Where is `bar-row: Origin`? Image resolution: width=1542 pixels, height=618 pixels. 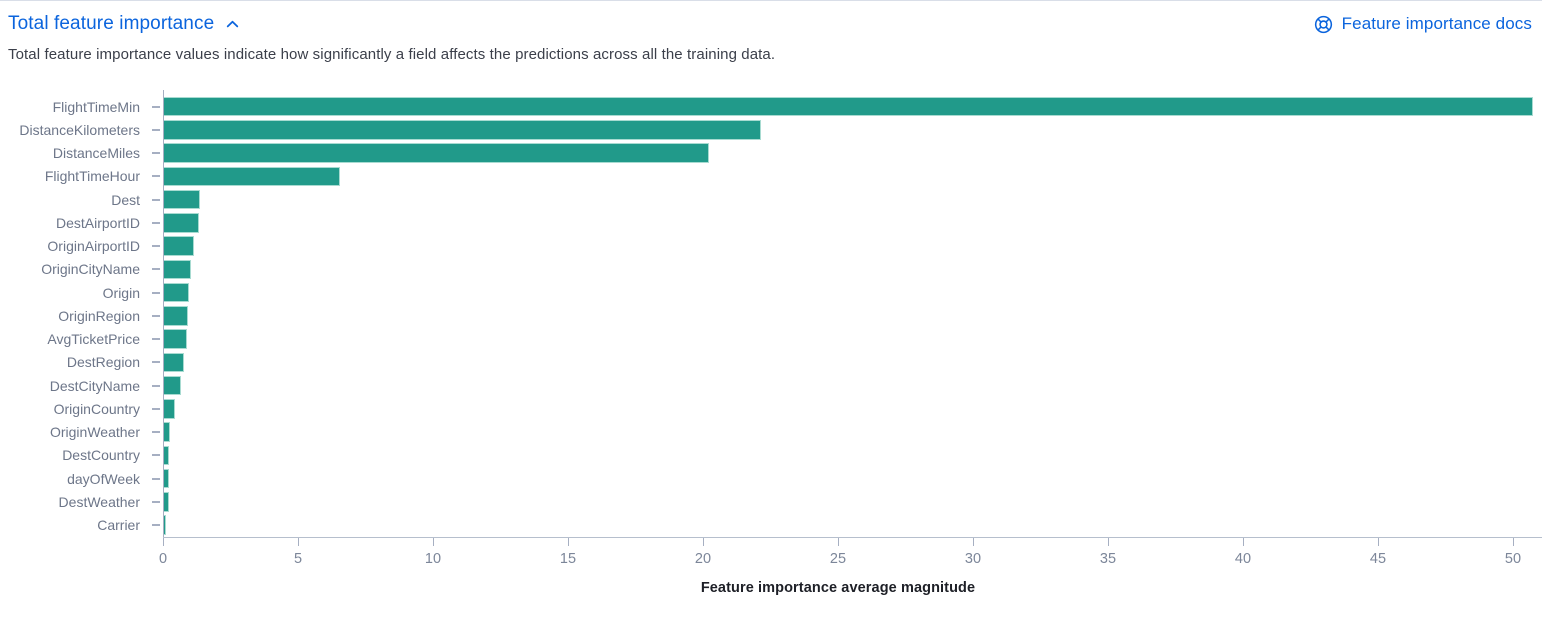
bar-row: Origin is located at coordinates (771, 293).